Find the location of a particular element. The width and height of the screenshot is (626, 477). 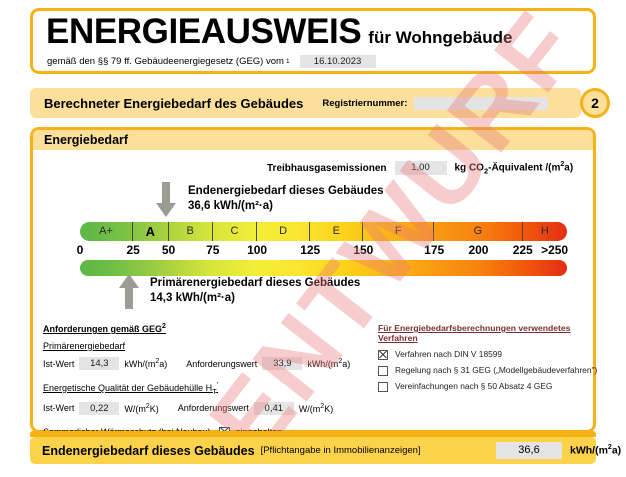

greenhouse-gas-value: 1,00 is located at coordinates (420, 168).